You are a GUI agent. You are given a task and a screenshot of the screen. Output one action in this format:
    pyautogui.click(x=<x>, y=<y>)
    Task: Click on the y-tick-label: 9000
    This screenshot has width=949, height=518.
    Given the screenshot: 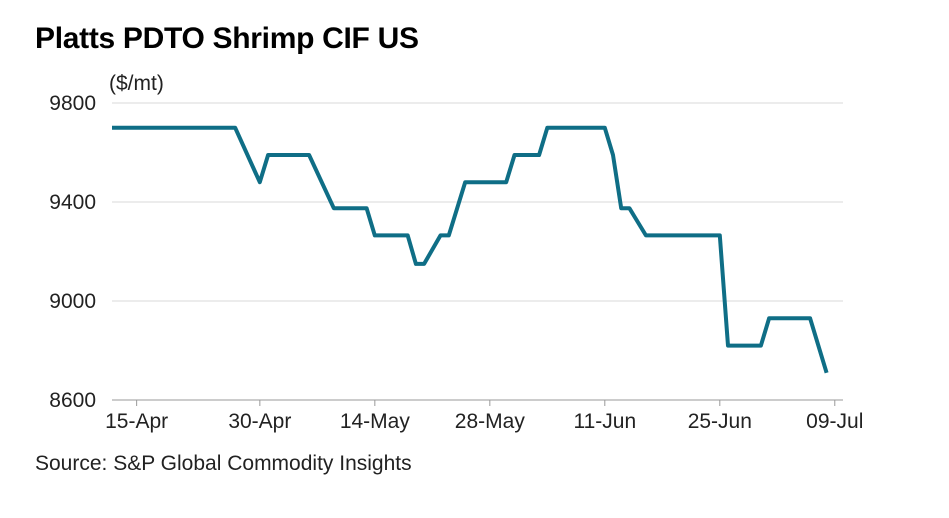 What is the action you would take?
    pyautogui.click(x=72, y=301)
    